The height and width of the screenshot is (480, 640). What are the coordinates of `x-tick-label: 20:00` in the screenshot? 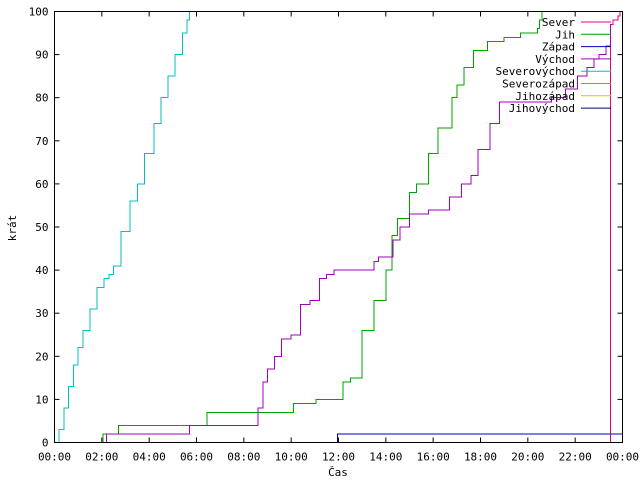 It's located at (527, 457).